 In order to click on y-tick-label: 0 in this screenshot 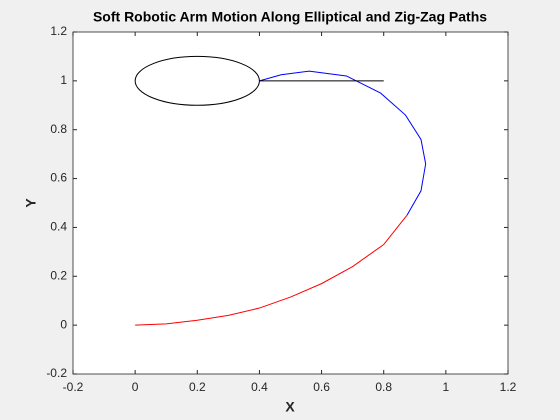, I will do `click(63, 324)`.